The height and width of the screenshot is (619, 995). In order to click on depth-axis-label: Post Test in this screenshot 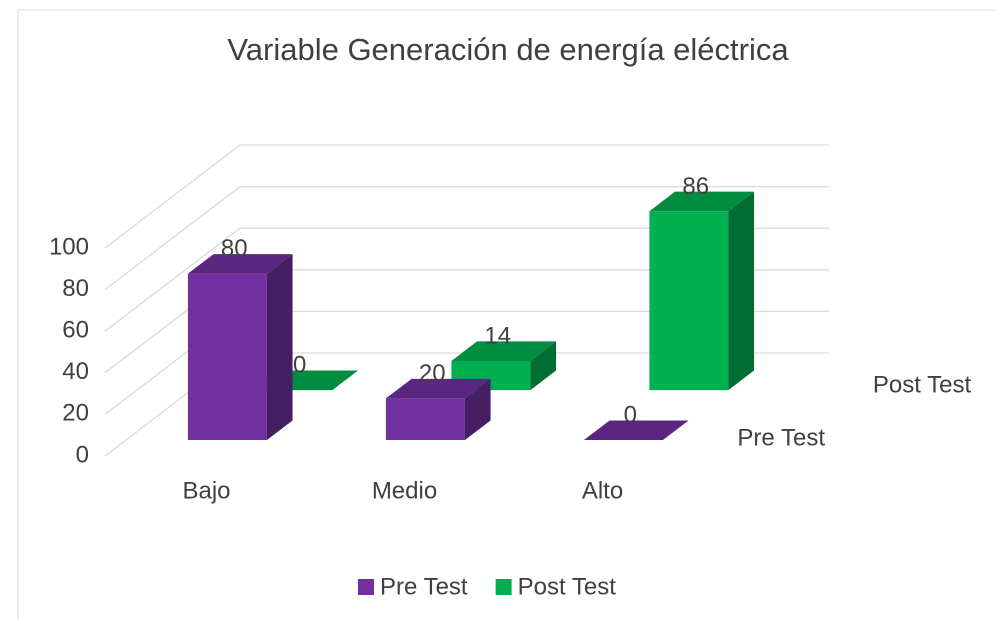, I will do `click(922, 385)`.